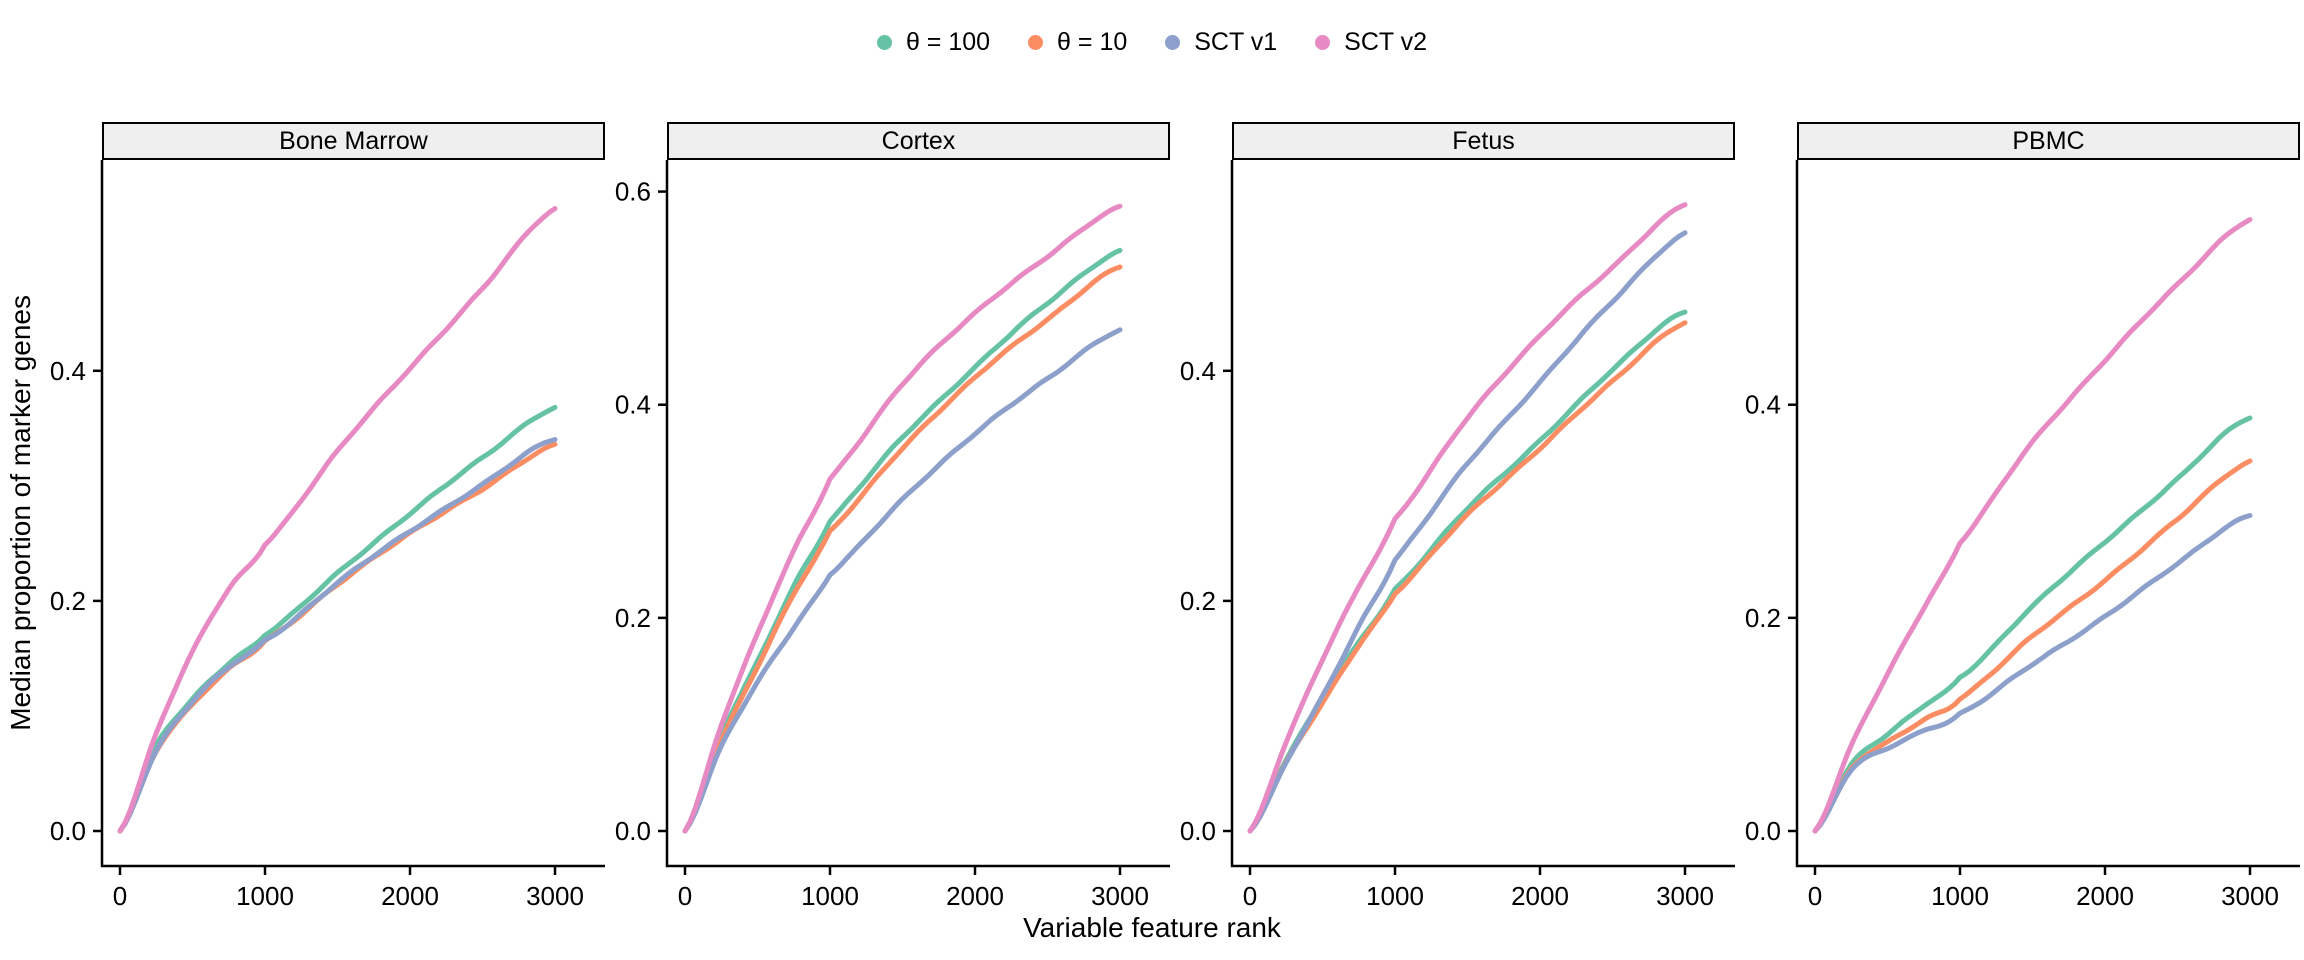 The width and height of the screenshot is (2304, 960). I want to click on facet-header: Cortex, so click(918, 141).